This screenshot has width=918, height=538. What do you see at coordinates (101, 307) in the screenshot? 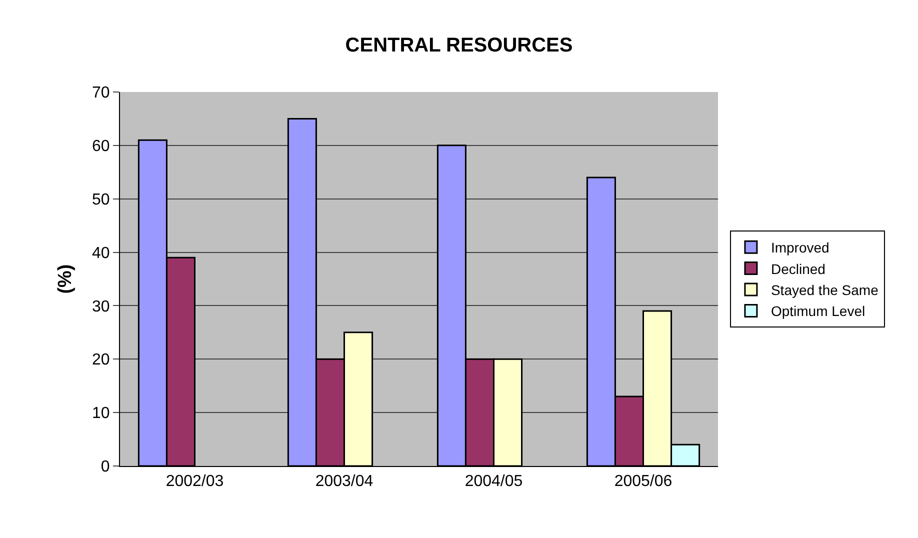
I see `y-tick-label: 30` at bounding box center [101, 307].